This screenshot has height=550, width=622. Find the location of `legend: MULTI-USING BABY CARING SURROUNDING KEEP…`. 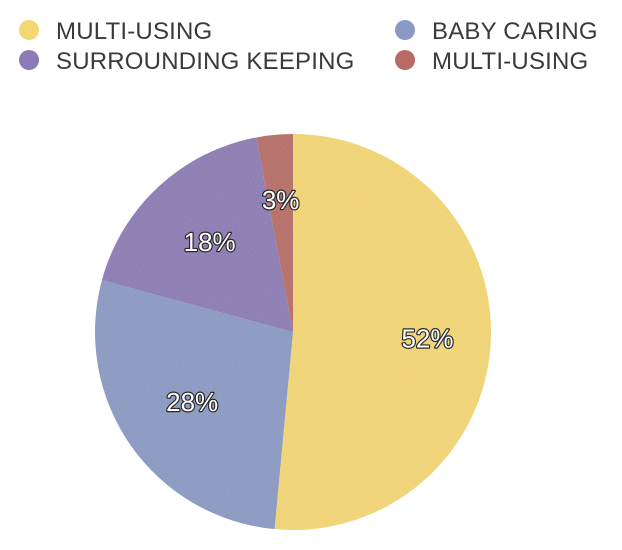

legend: MULTI-USING BABY CARING SURROUNDING KEEP… is located at coordinates (308, 46).